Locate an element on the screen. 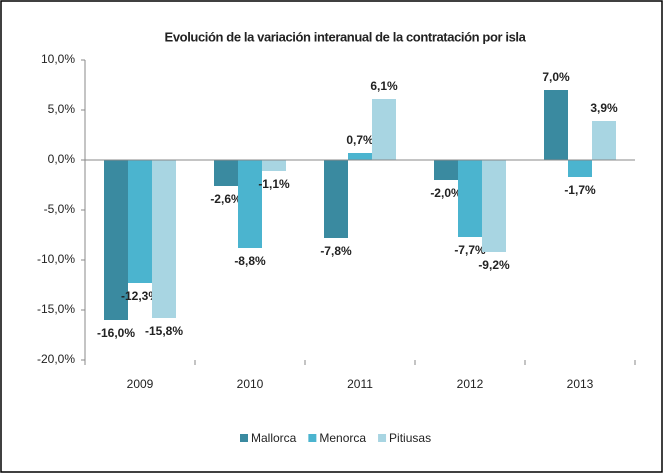 The height and width of the screenshot is (473, 663). data-label: 0,7% is located at coordinates (360, 140).